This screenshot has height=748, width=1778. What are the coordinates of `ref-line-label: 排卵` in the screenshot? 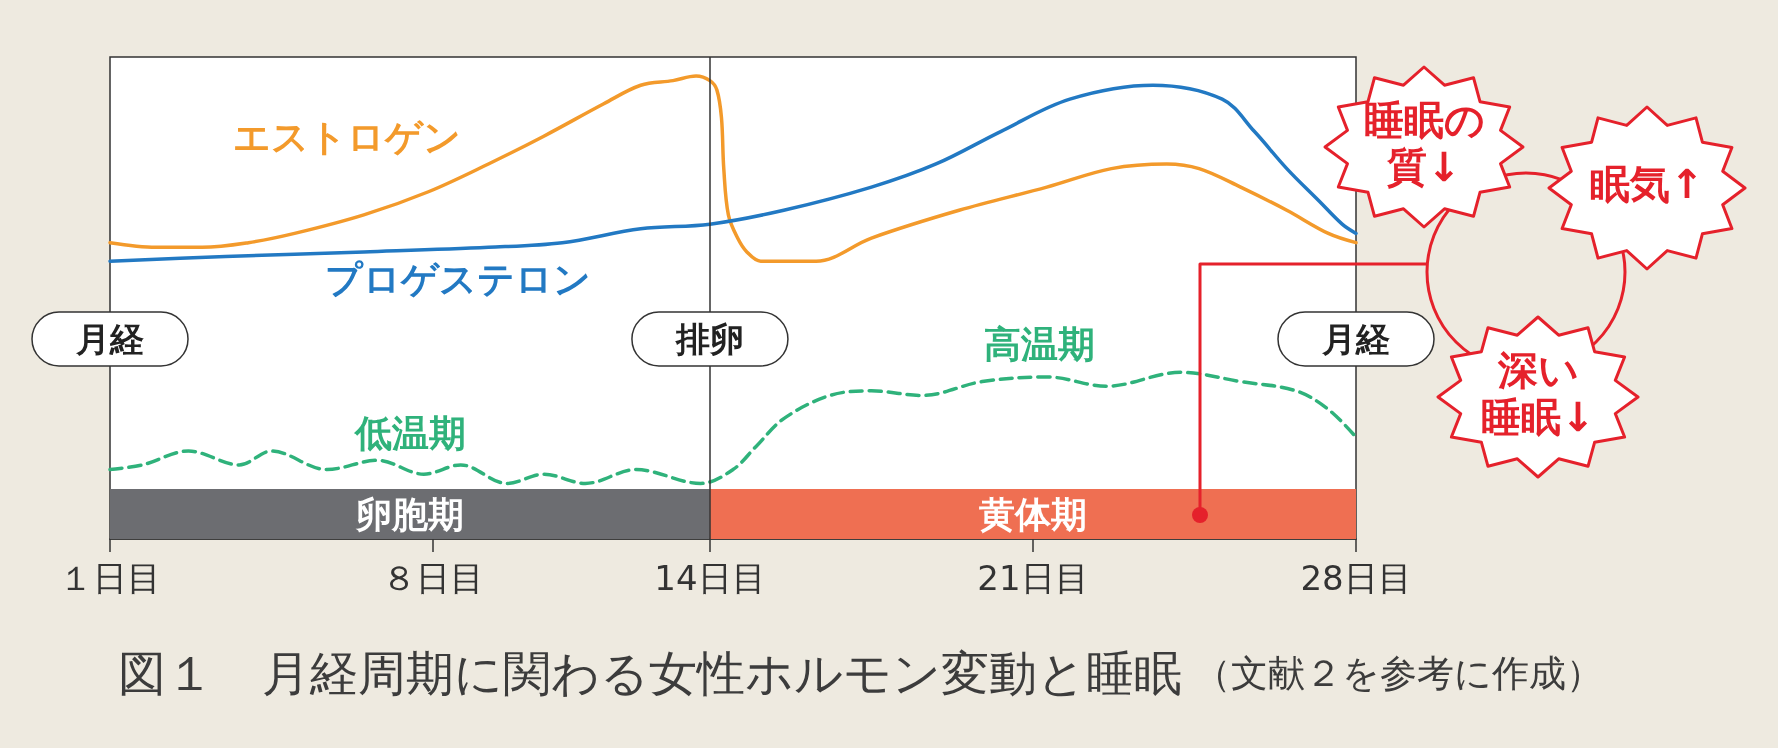 It's located at (709, 339).